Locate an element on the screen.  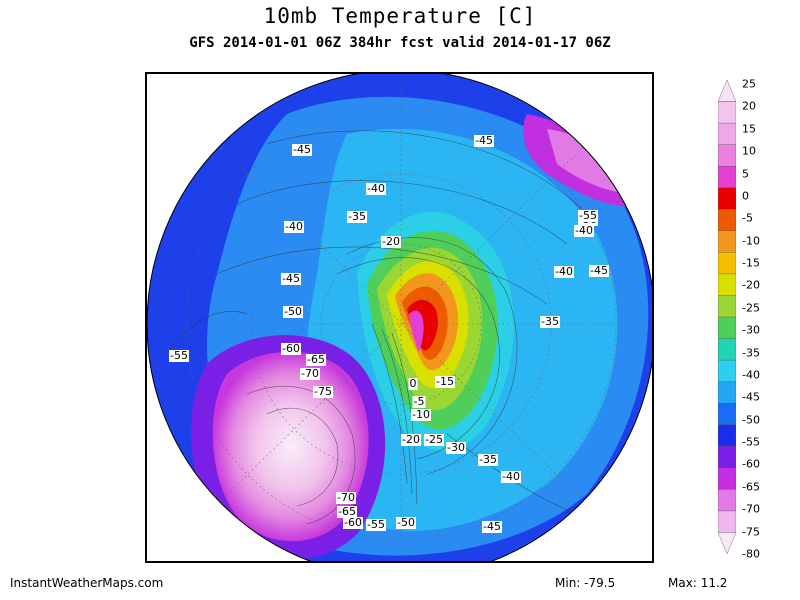
max-label: Max: is located at coordinates (682, 583).